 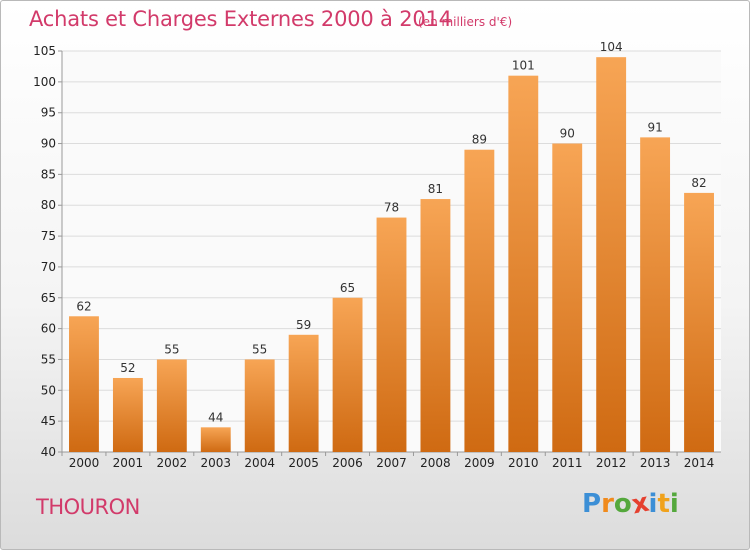 What do you see at coordinates (48, 390) in the screenshot?
I see `y-tick-label: 50` at bounding box center [48, 390].